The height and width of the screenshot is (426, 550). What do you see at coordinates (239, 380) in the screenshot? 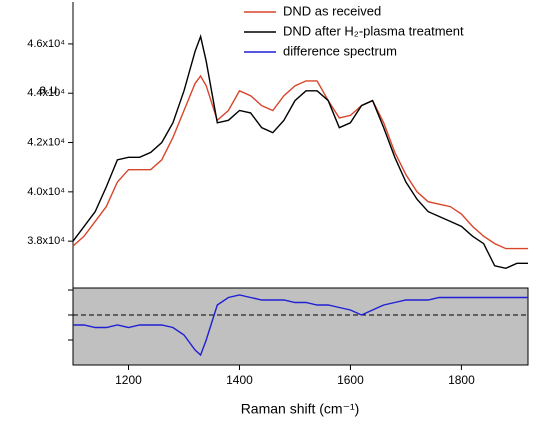
I see `x-tick-label: 1400` at bounding box center [239, 380].